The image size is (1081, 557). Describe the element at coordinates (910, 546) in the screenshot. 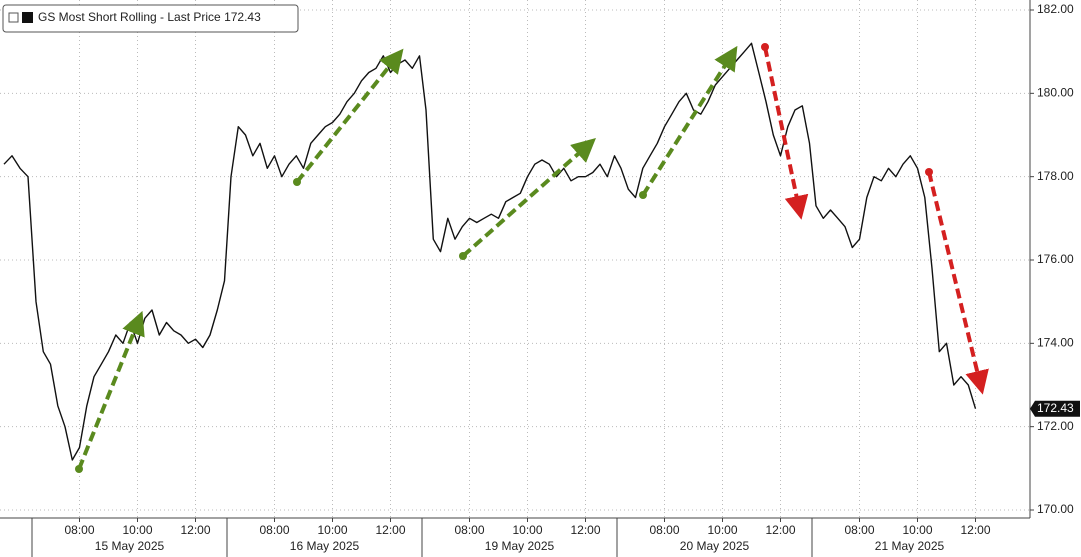

I see `x-group-label: 21 May 2025` at that location.